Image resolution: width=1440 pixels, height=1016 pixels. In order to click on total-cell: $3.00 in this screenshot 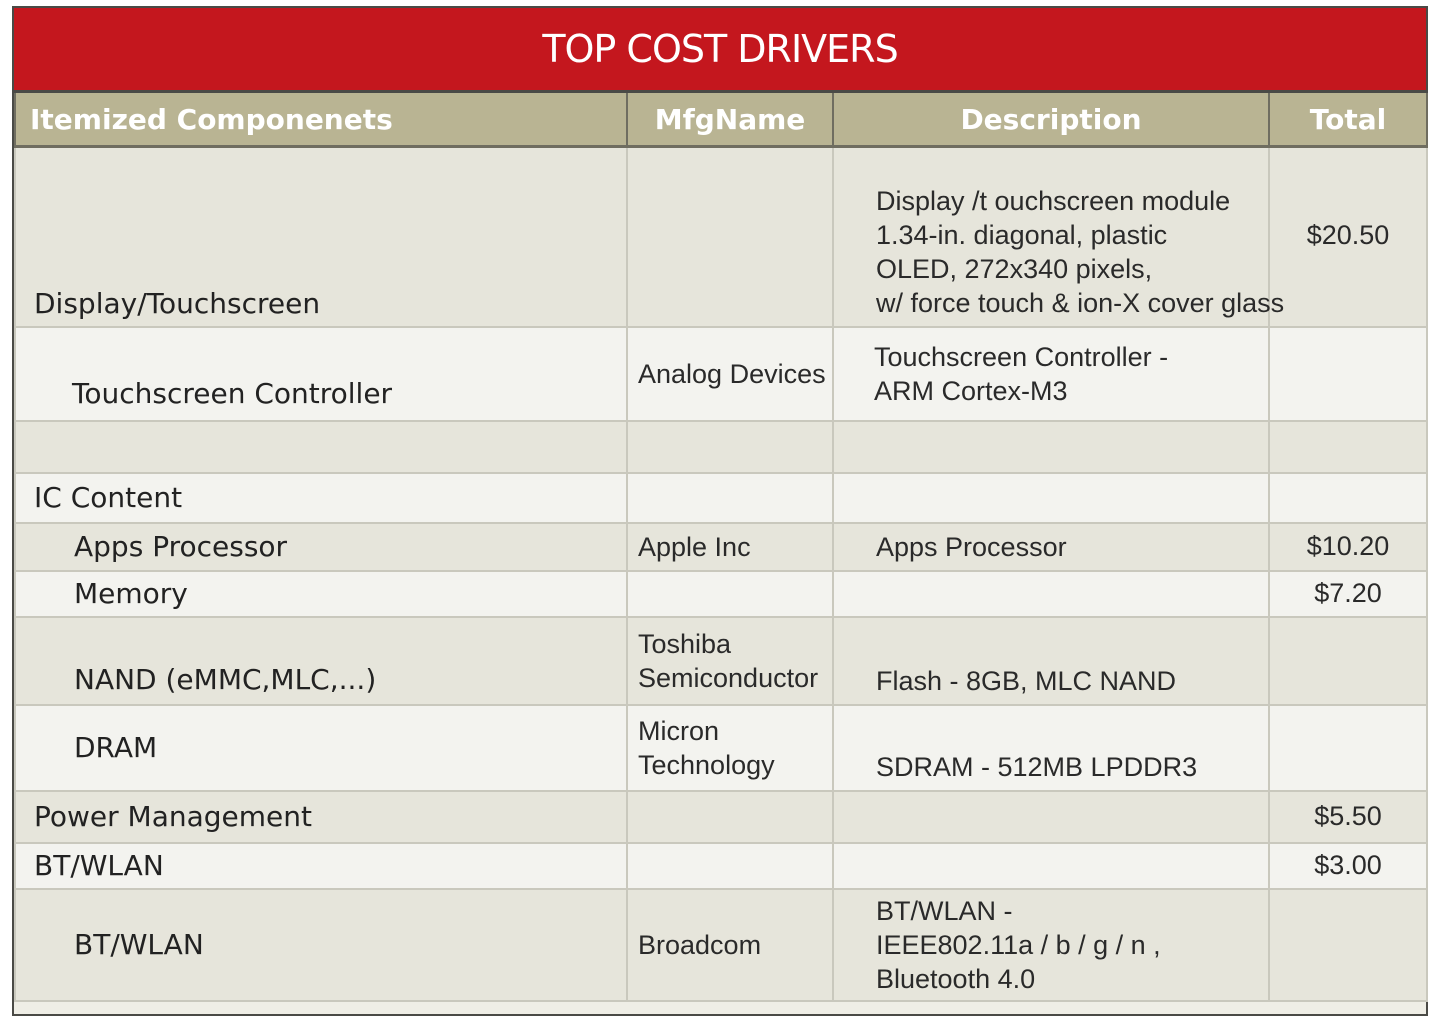, I will do `click(1348, 865)`.